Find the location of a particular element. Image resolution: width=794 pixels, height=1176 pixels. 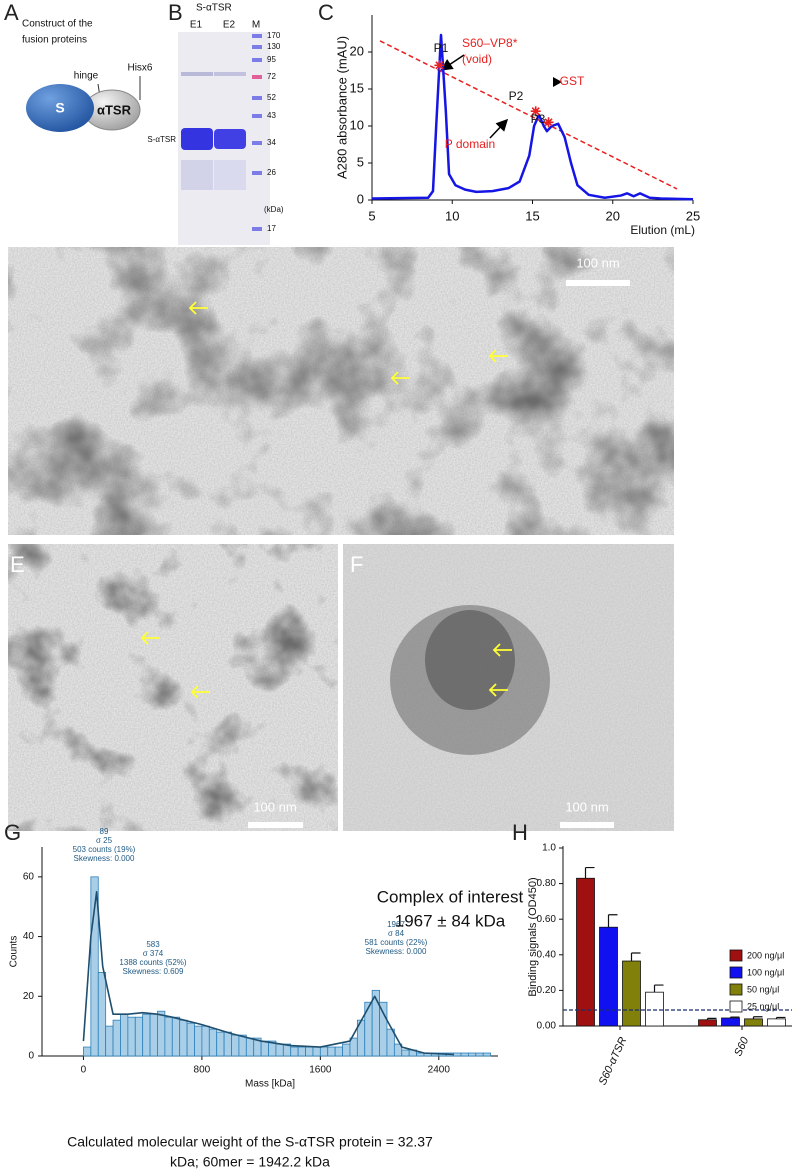

lane-label: E2 is located at coordinates (229, 25).